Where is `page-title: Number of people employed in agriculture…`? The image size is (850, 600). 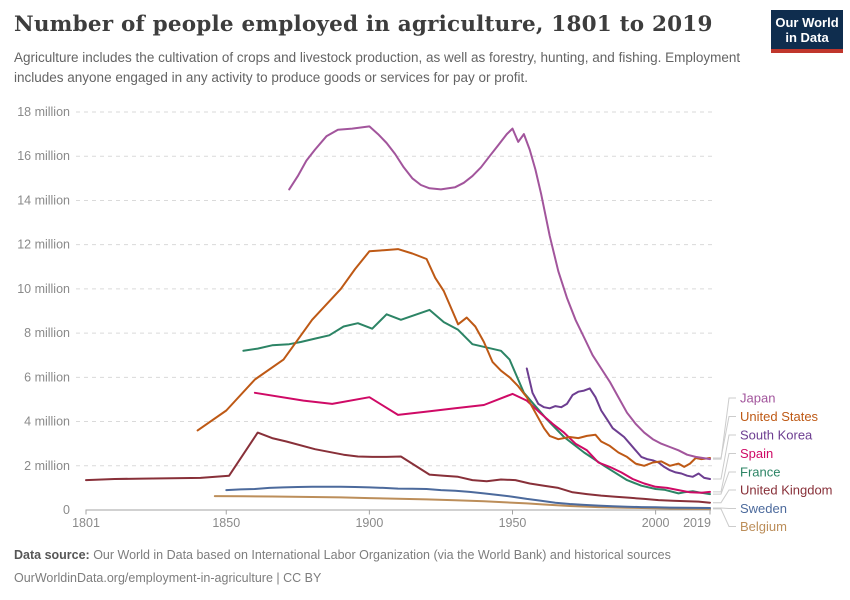 page-title: Number of people employed in agriculture… is located at coordinates (363, 24).